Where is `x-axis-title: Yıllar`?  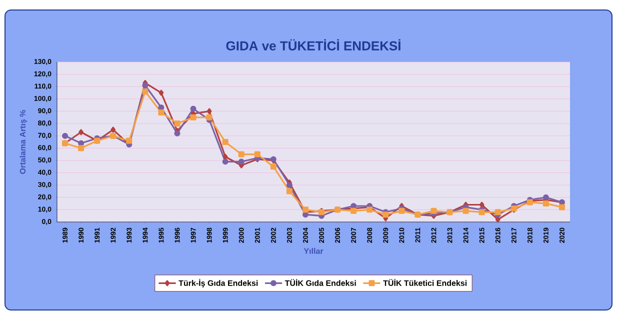 x-axis-title: Yıllar is located at coordinates (314, 251).